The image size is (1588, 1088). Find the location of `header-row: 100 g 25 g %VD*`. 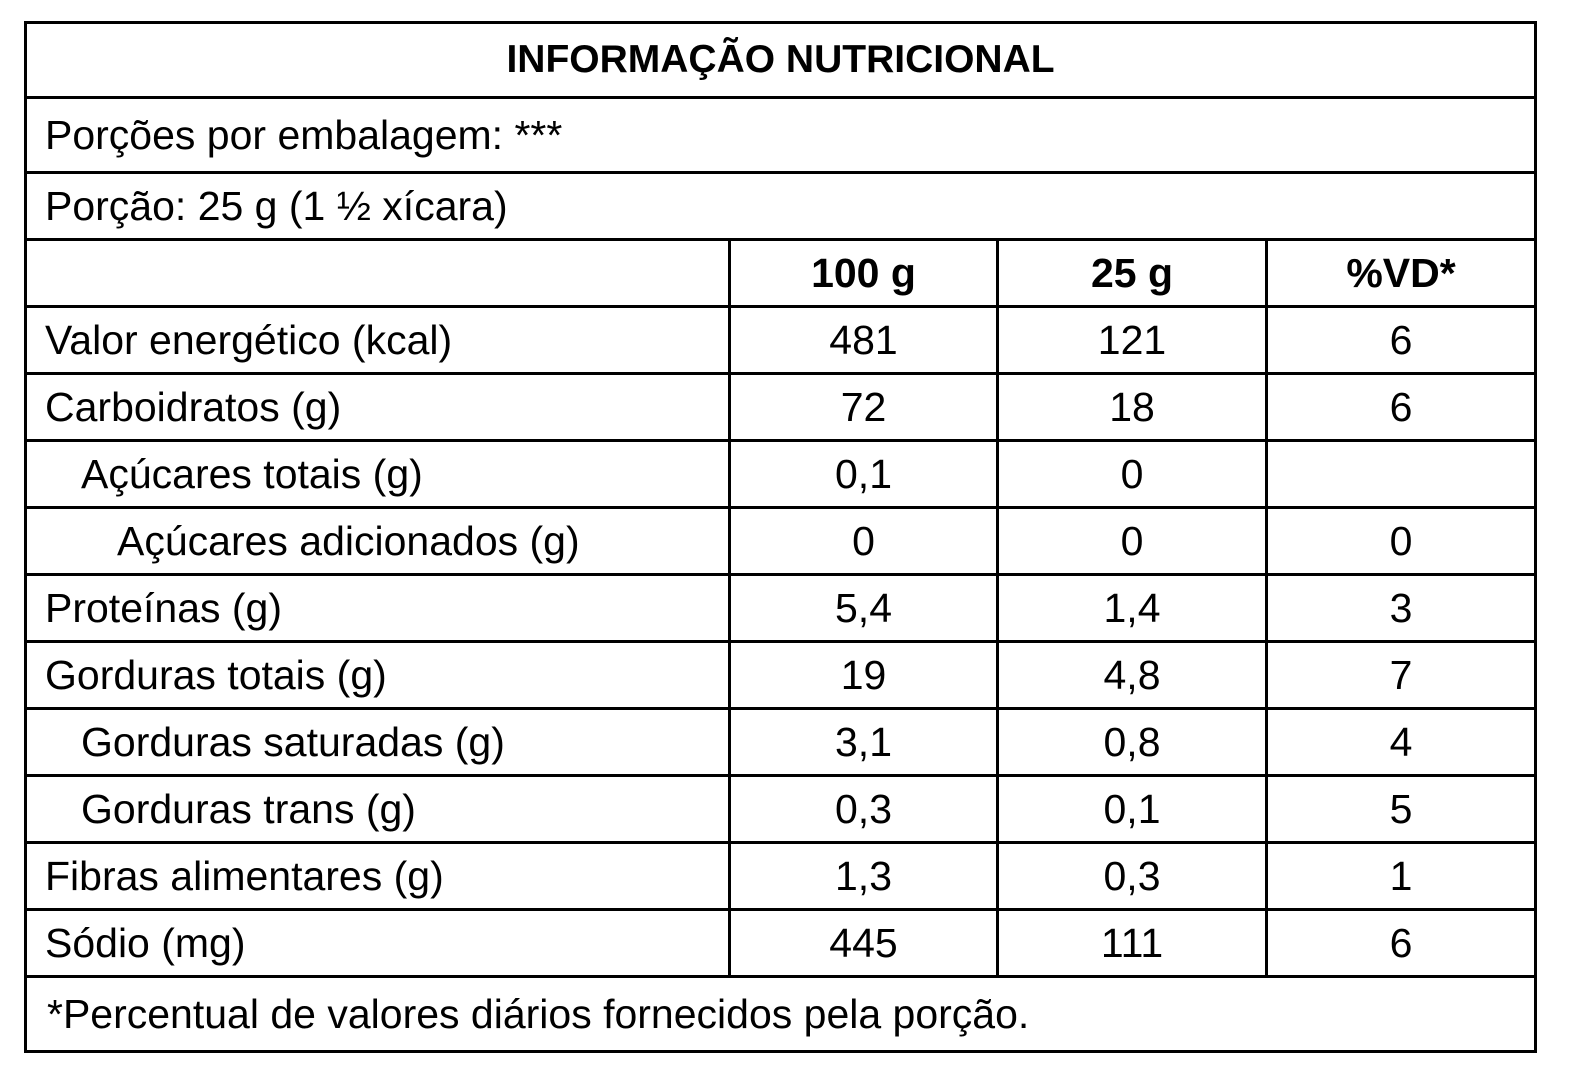

header-row: 100 g 25 g %VD* is located at coordinates (780, 273).